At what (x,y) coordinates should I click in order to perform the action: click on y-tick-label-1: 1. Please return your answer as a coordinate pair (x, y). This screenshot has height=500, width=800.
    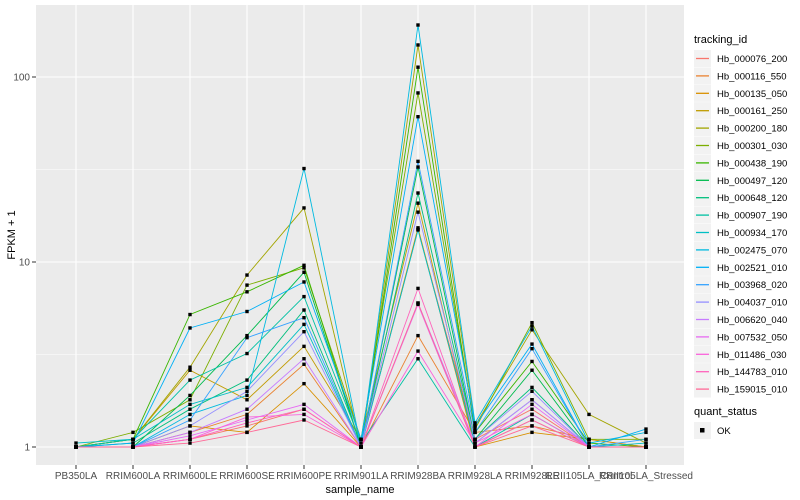
    Looking at the image, I should click on (27, 448).